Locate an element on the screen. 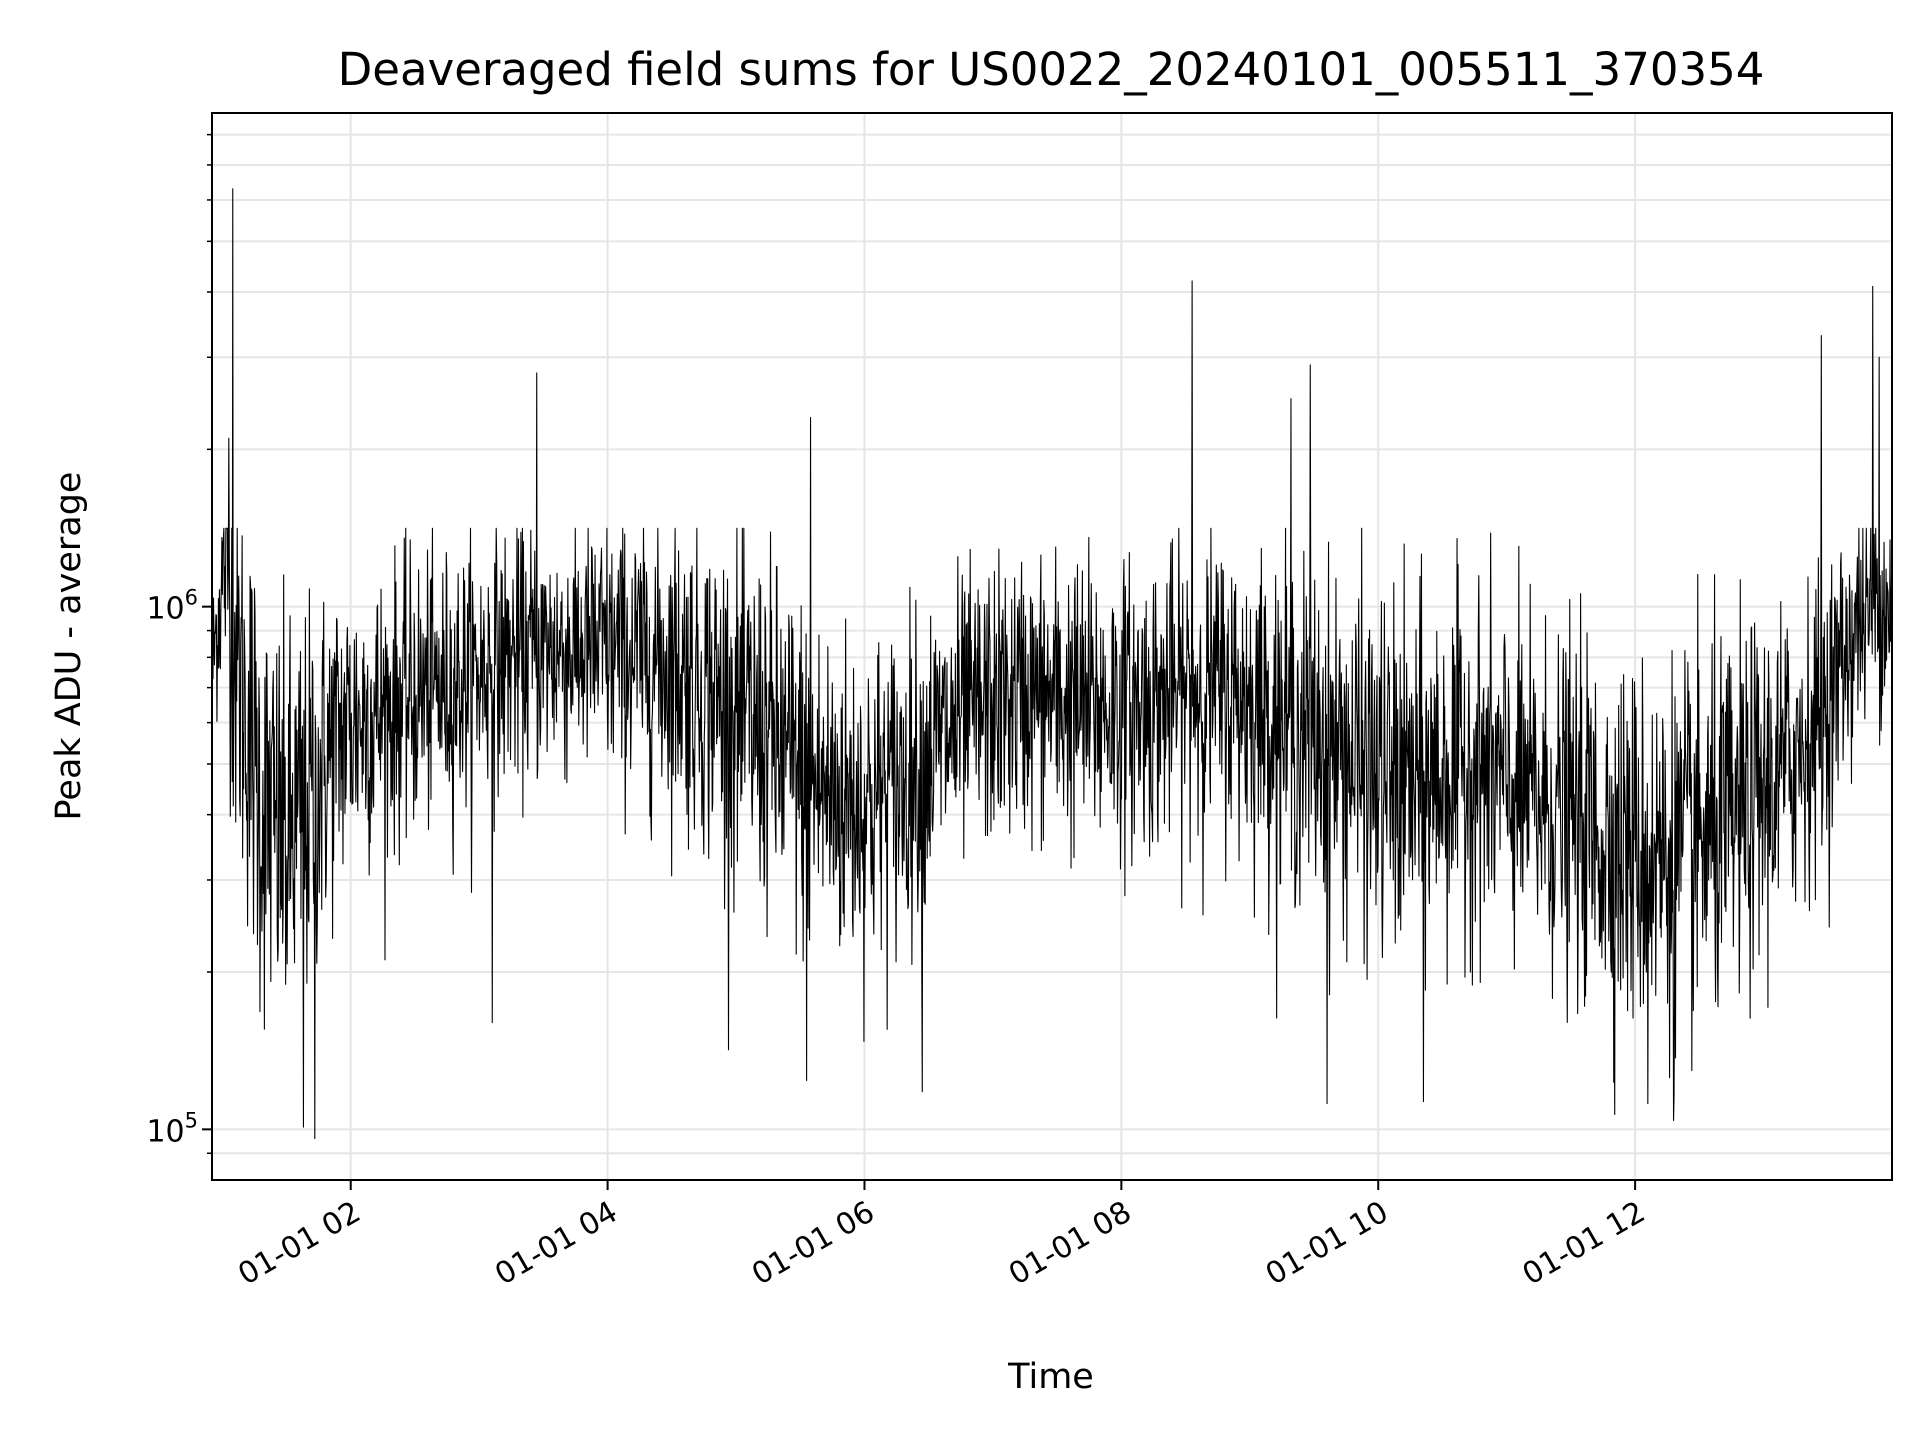 This screenshot has height=1440, width=1920. y-tick-label-exponent: 6 is located at coordinates (191, 598).